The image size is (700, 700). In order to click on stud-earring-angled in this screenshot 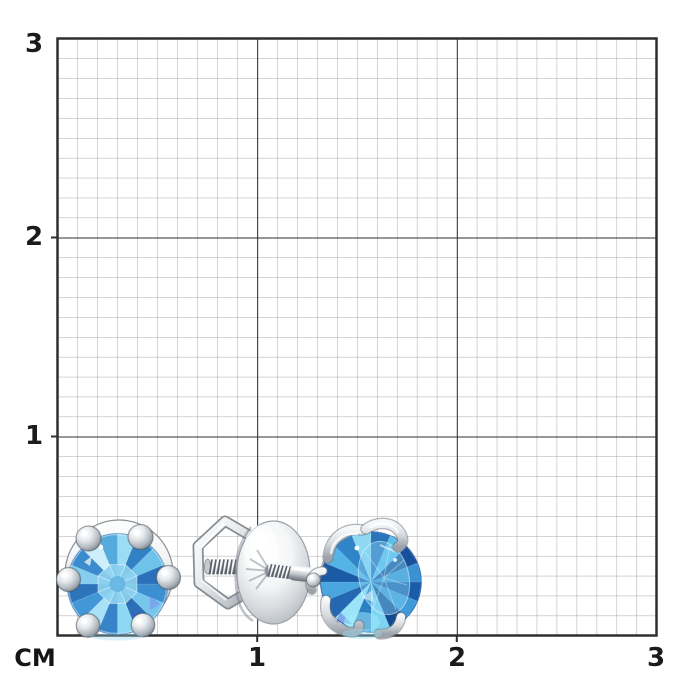, I will do `click(363, 578)`.